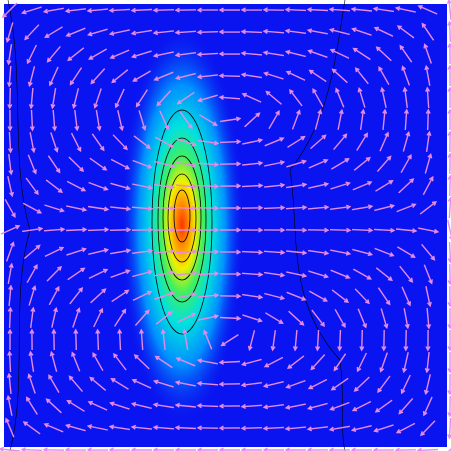 The width and height of the screenshot is (451, 451). I want to click on contours, so click(182, 222).